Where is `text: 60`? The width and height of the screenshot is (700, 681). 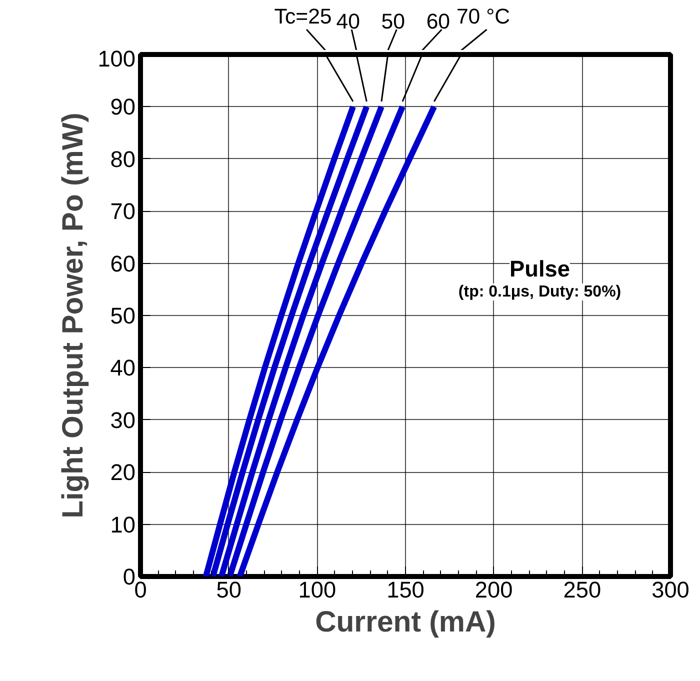
text: 60 is located at coordinates (438, 22).